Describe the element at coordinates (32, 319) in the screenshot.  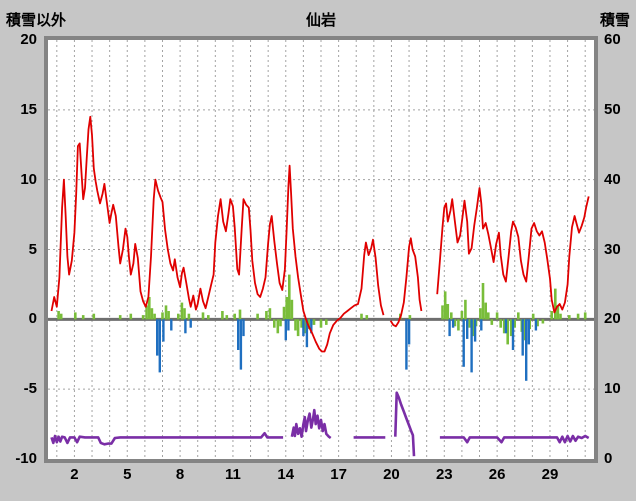
I see `y-left-tick-label: 0` at that location.